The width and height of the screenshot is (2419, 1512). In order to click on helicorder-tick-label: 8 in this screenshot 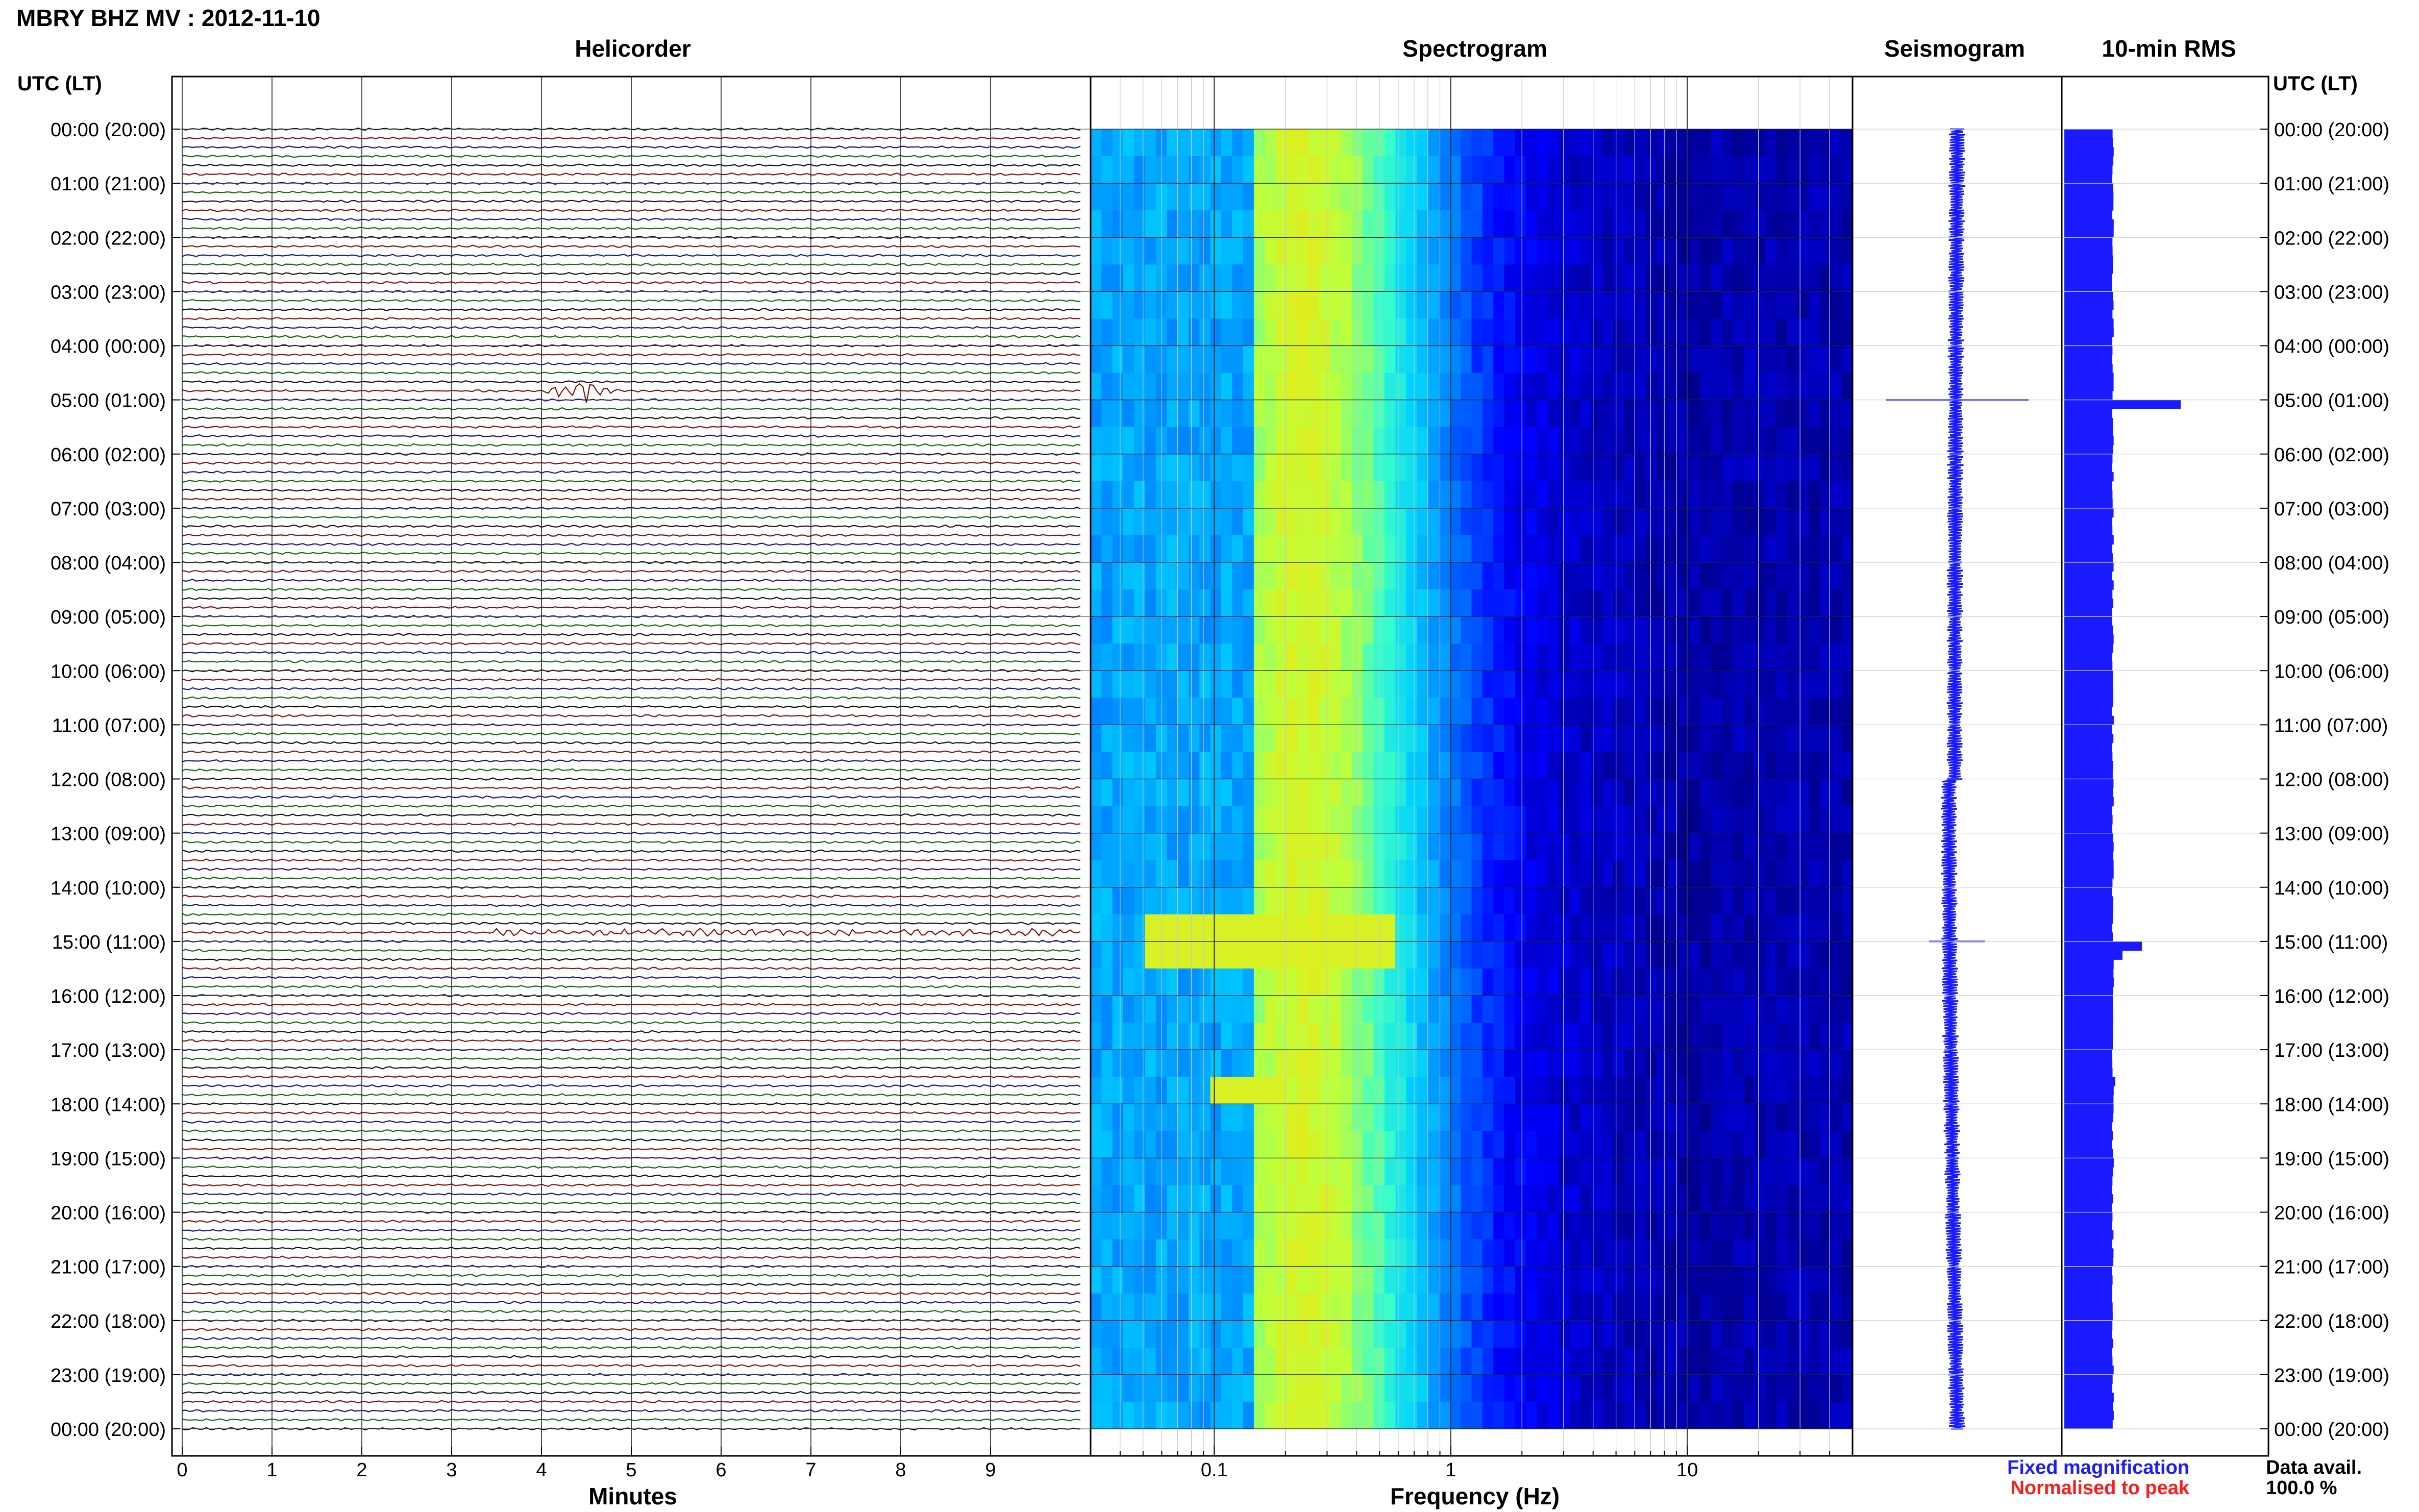, I will do `click(900, 1470)`.